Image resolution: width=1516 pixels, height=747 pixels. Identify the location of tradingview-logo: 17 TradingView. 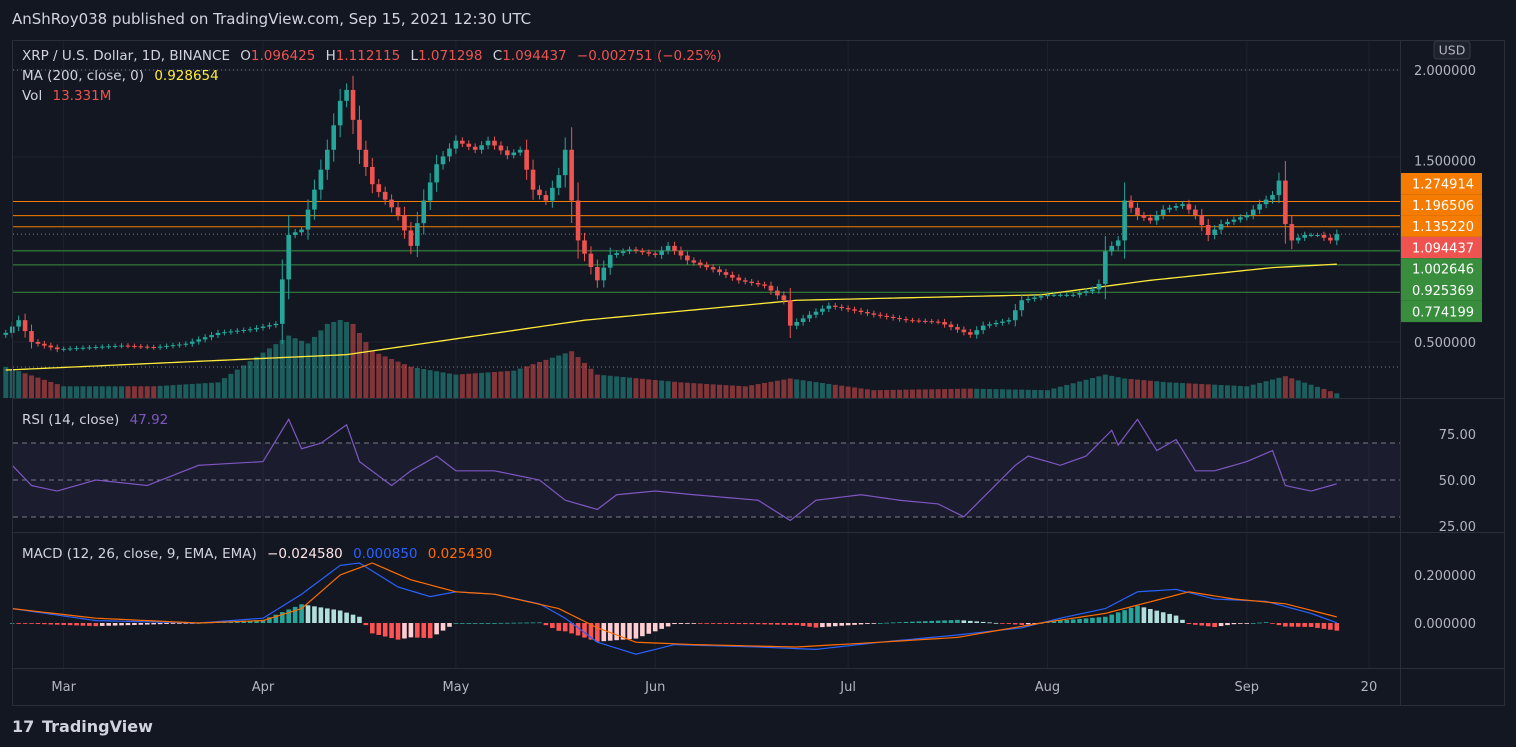
(82, 726).